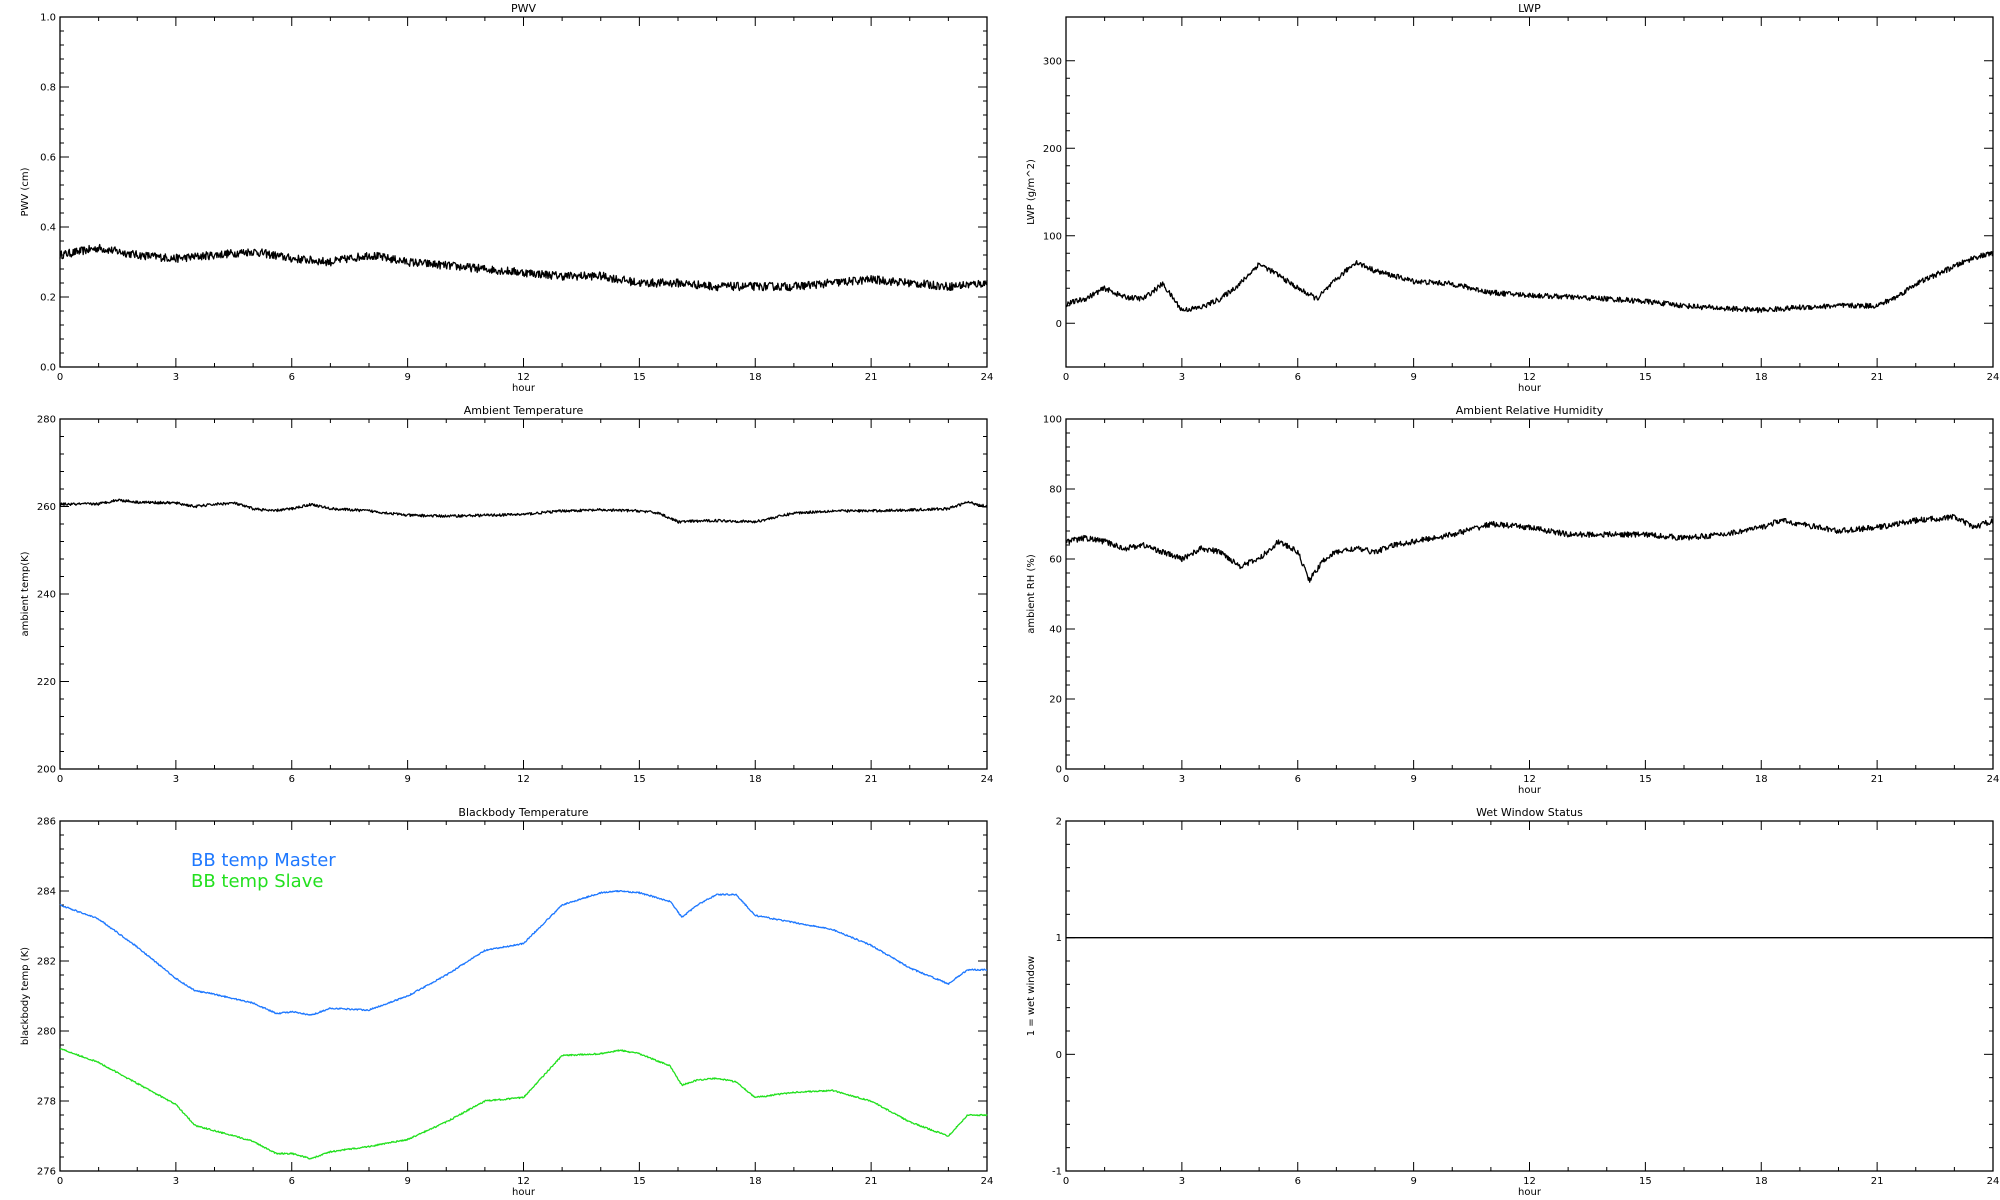  Describe the element at coordinates (523, 1104) in the screenshot. I see `series-line-bb-temp-slave` at that location.